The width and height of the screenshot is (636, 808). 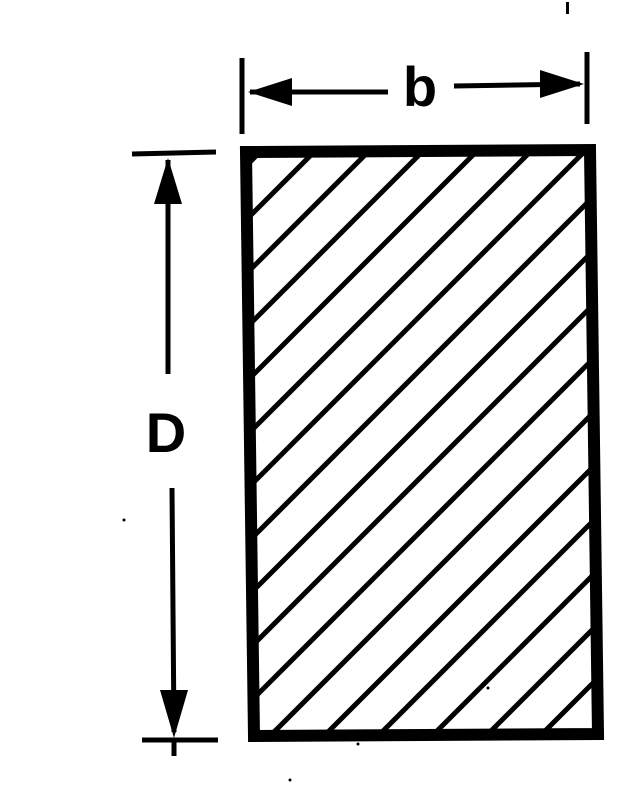 I want to click on depth-dimension, so click(x=174, y=452).